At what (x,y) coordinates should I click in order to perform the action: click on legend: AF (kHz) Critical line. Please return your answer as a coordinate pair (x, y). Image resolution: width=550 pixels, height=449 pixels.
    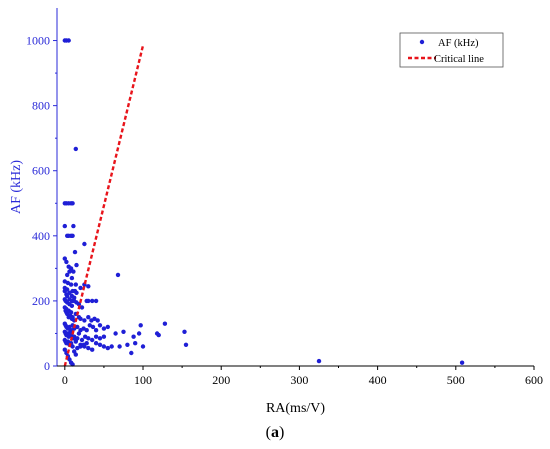
    Looking at the image, I should click on (451, 50).